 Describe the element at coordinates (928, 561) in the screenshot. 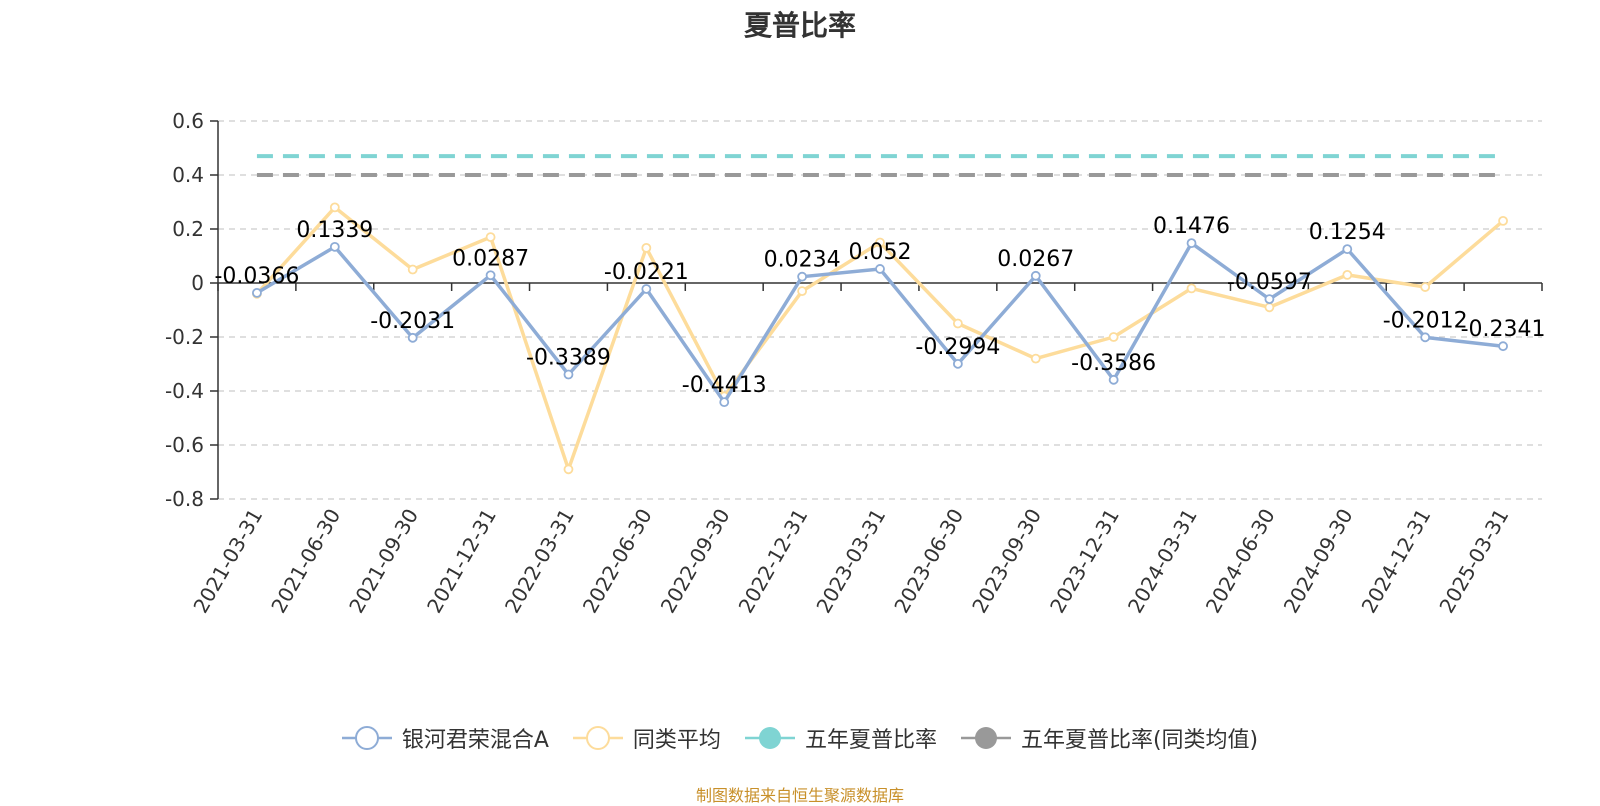

I see `x-tick-label: 2023-06-30` at that location.